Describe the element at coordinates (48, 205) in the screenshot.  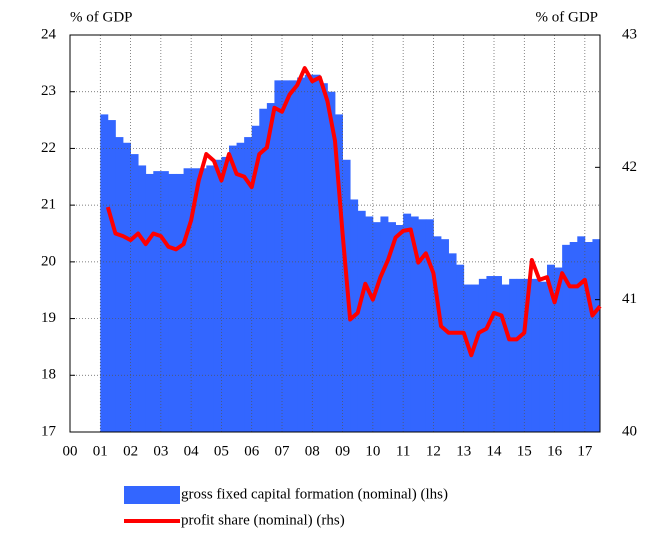
I see `y-tick-label: 21` at that location.